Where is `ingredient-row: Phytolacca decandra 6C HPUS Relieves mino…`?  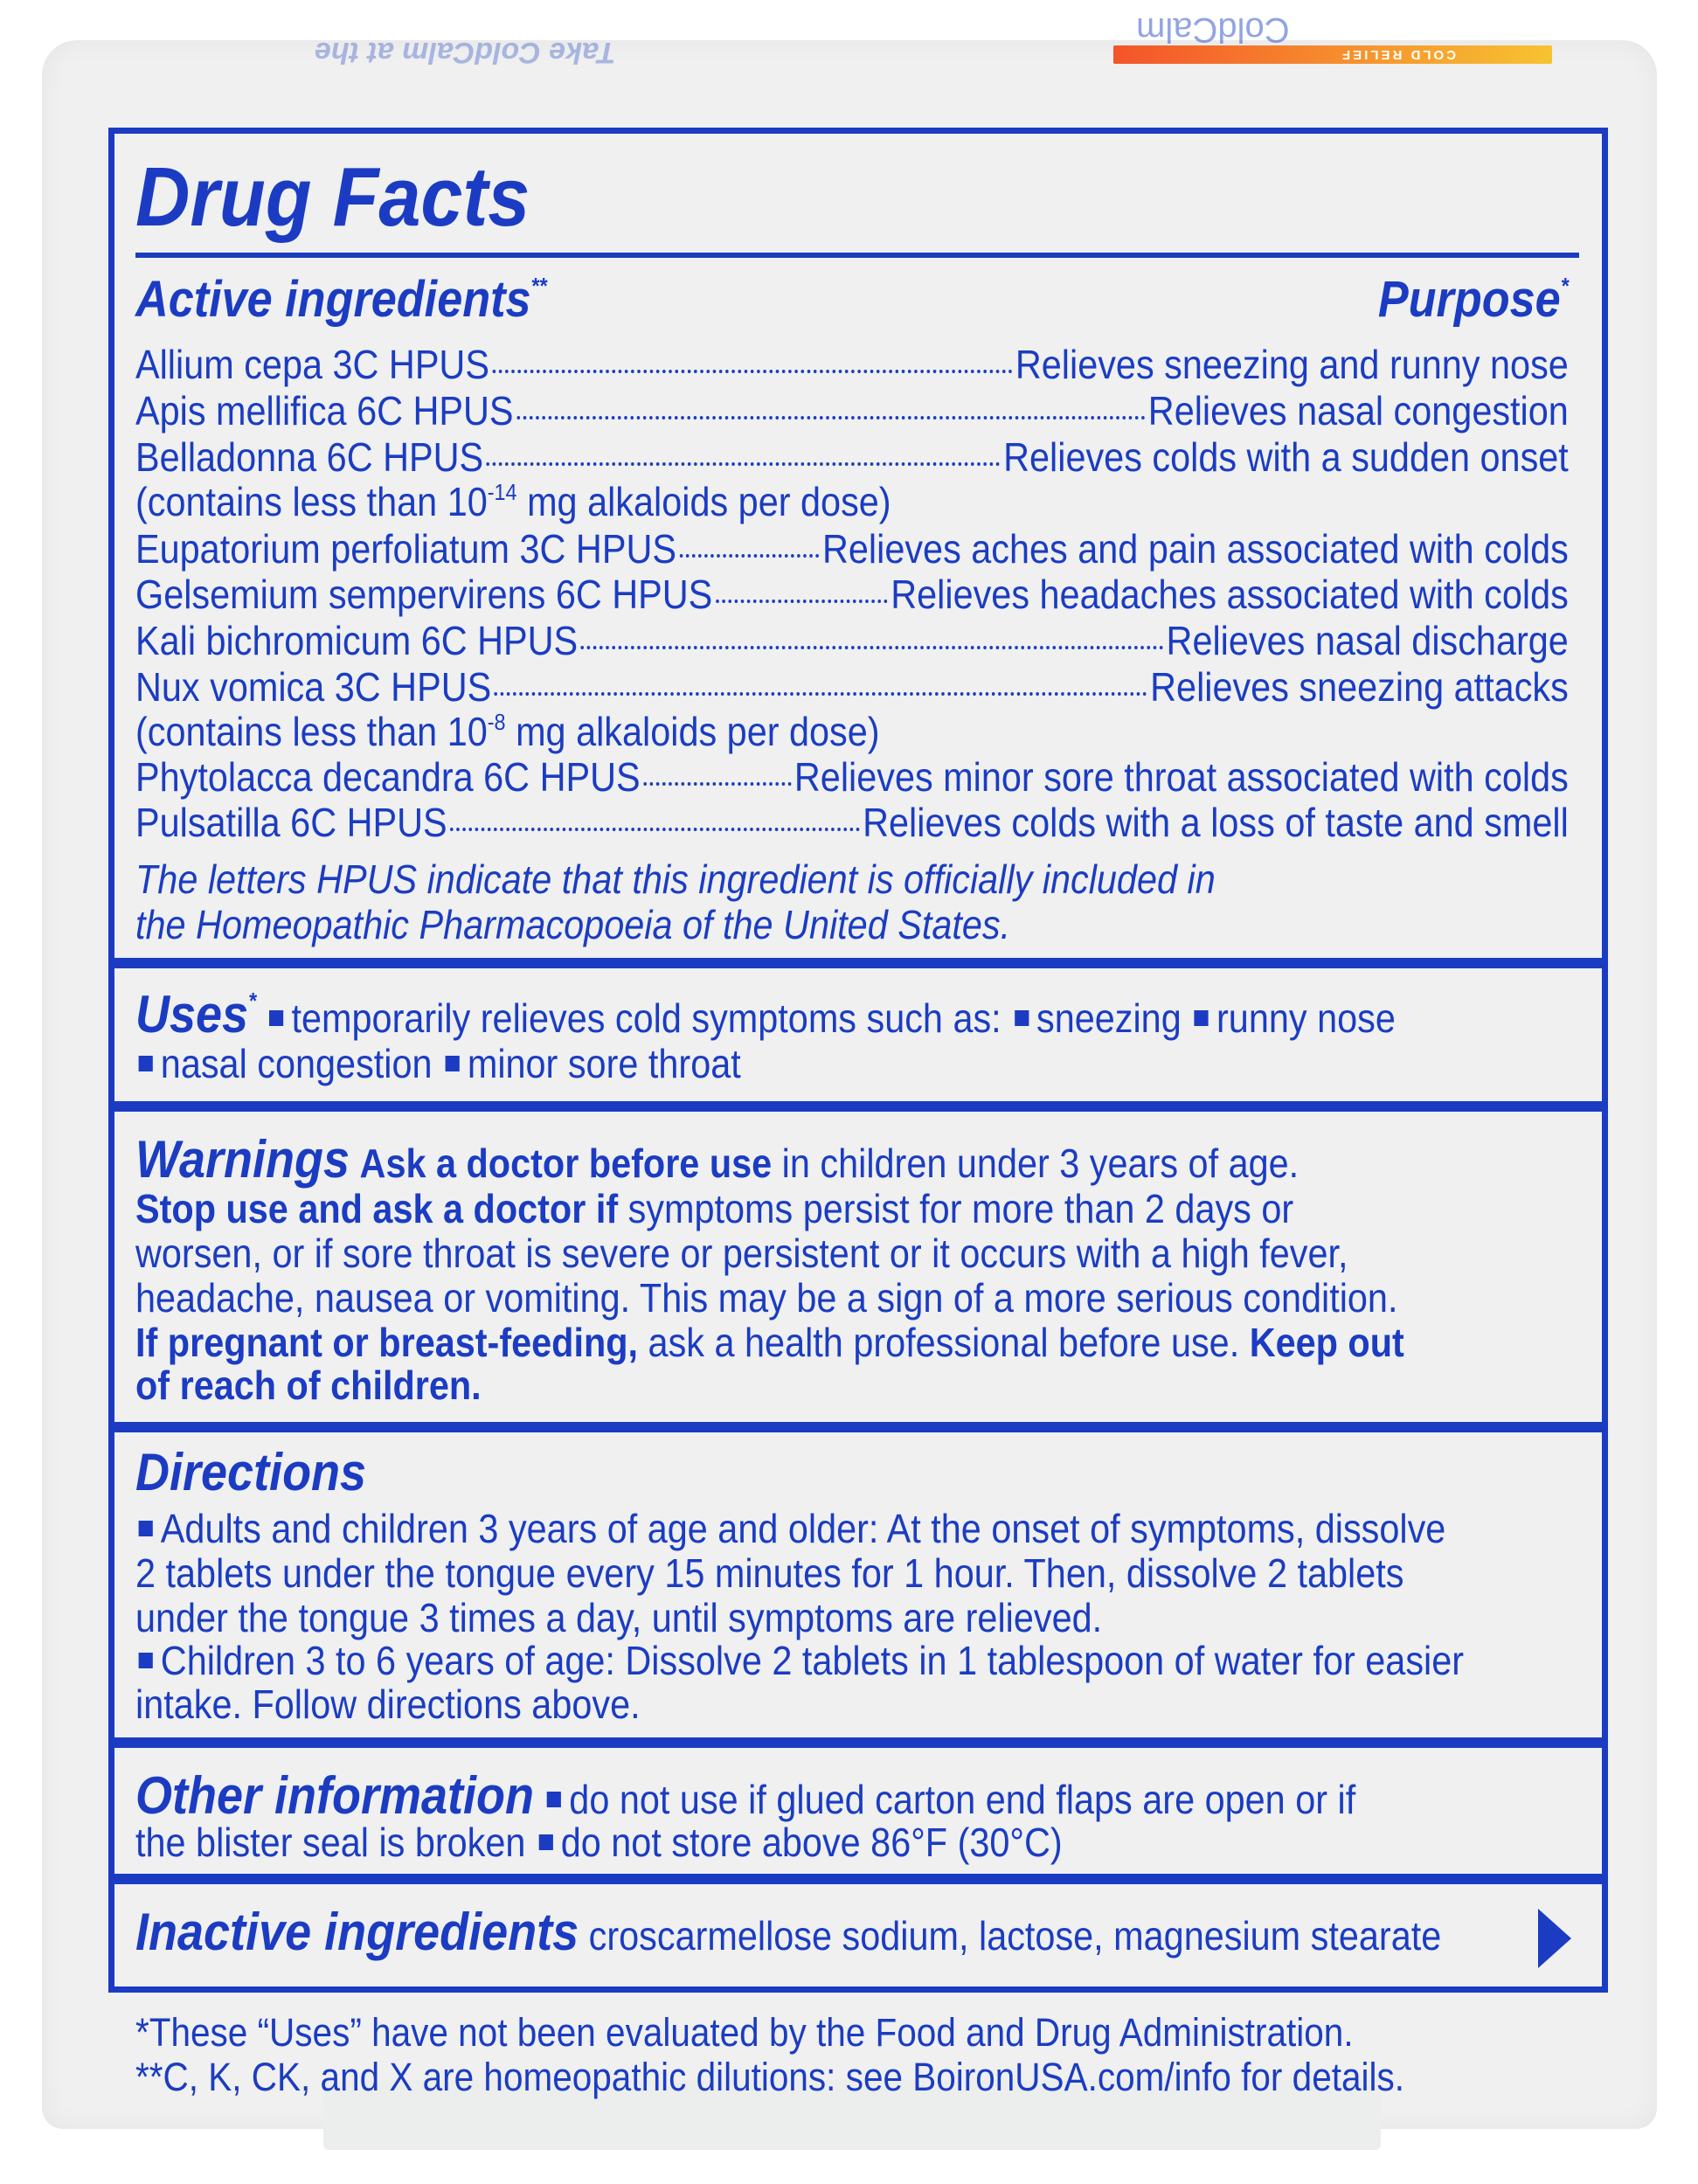
ingredient-row: Phytolacca decandra 6C HPUS Relieves mino… is located at coordinates (852, 777).